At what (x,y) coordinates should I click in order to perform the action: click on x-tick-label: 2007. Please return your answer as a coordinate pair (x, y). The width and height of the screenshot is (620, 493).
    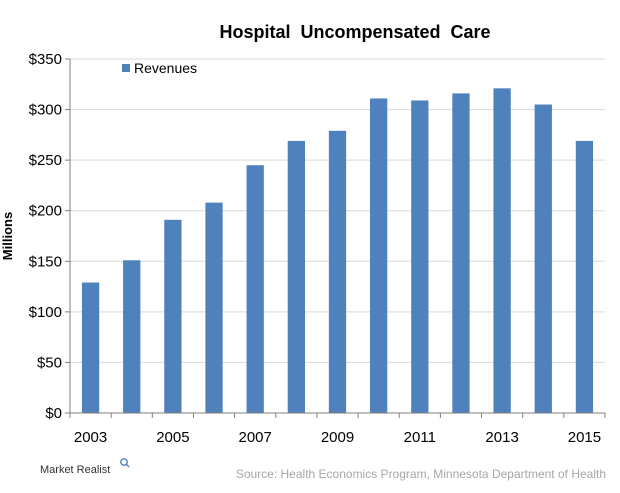
    Looking at the image, I should click on (255, 437).